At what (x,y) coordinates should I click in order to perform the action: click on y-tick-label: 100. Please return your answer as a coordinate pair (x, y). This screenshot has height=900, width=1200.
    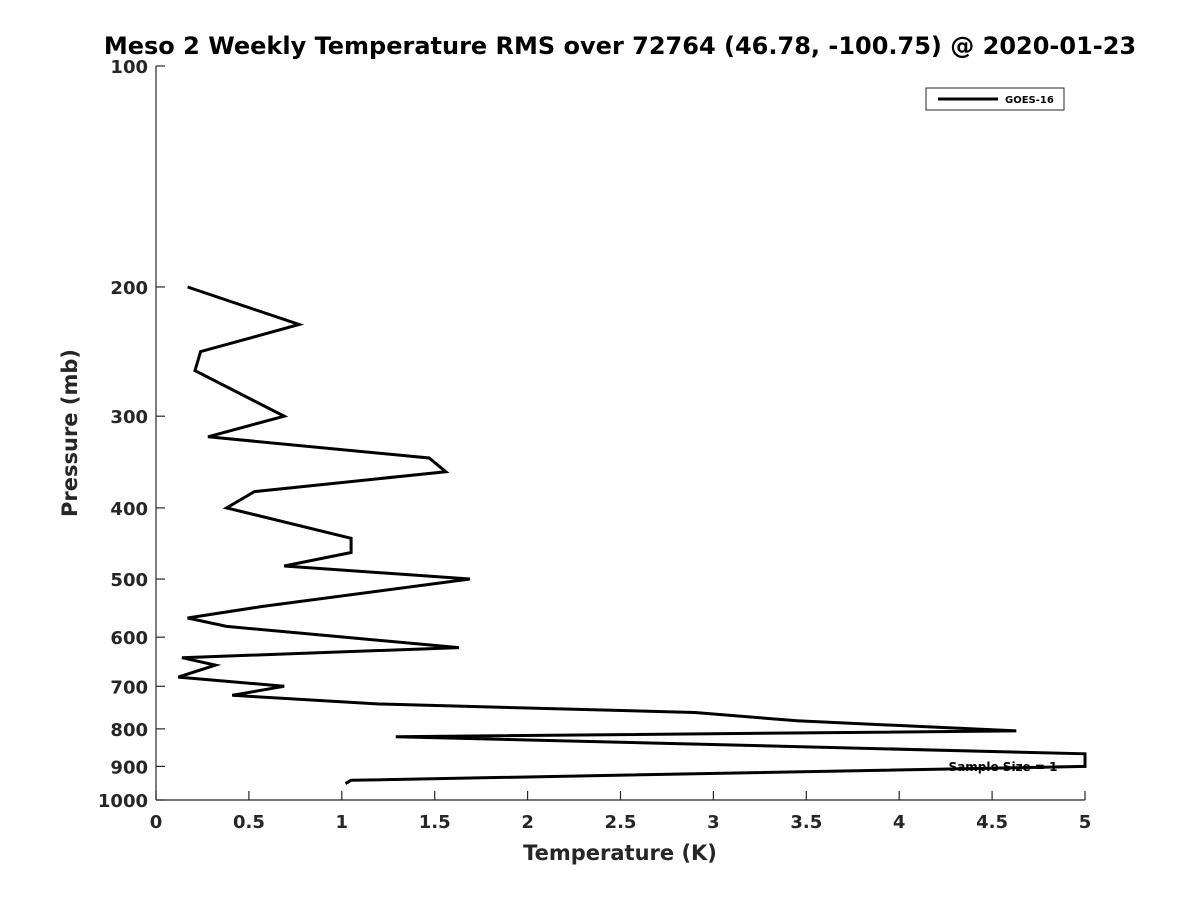
    Looking at the image, I should click on (129, 67).